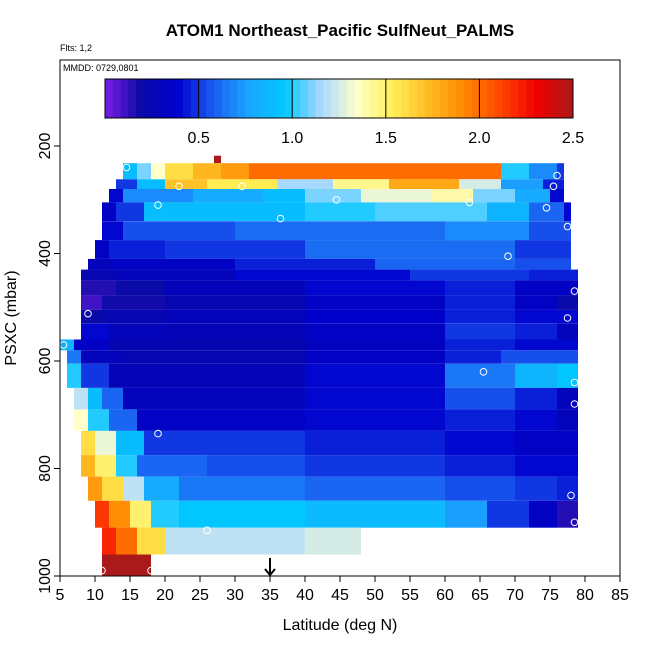  What do you see at coordinates (386, 138) in the screenshot?
I see `colorbar-tick-label: 1.5` at bounding box center [386, 138].